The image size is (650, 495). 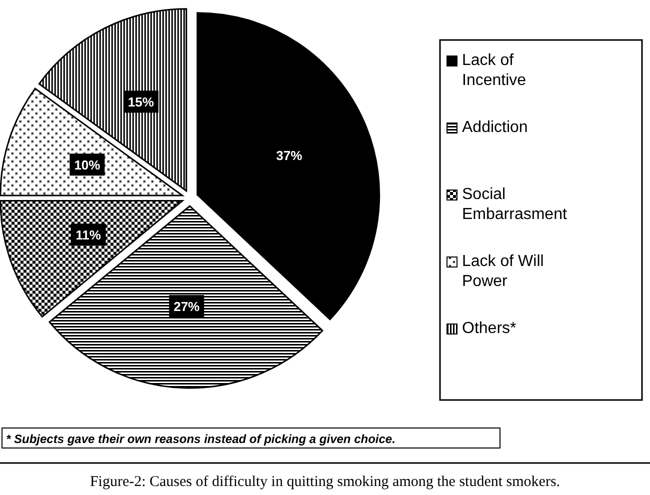 I want to click on legend-label: Others*, so click(x=489, y=328).